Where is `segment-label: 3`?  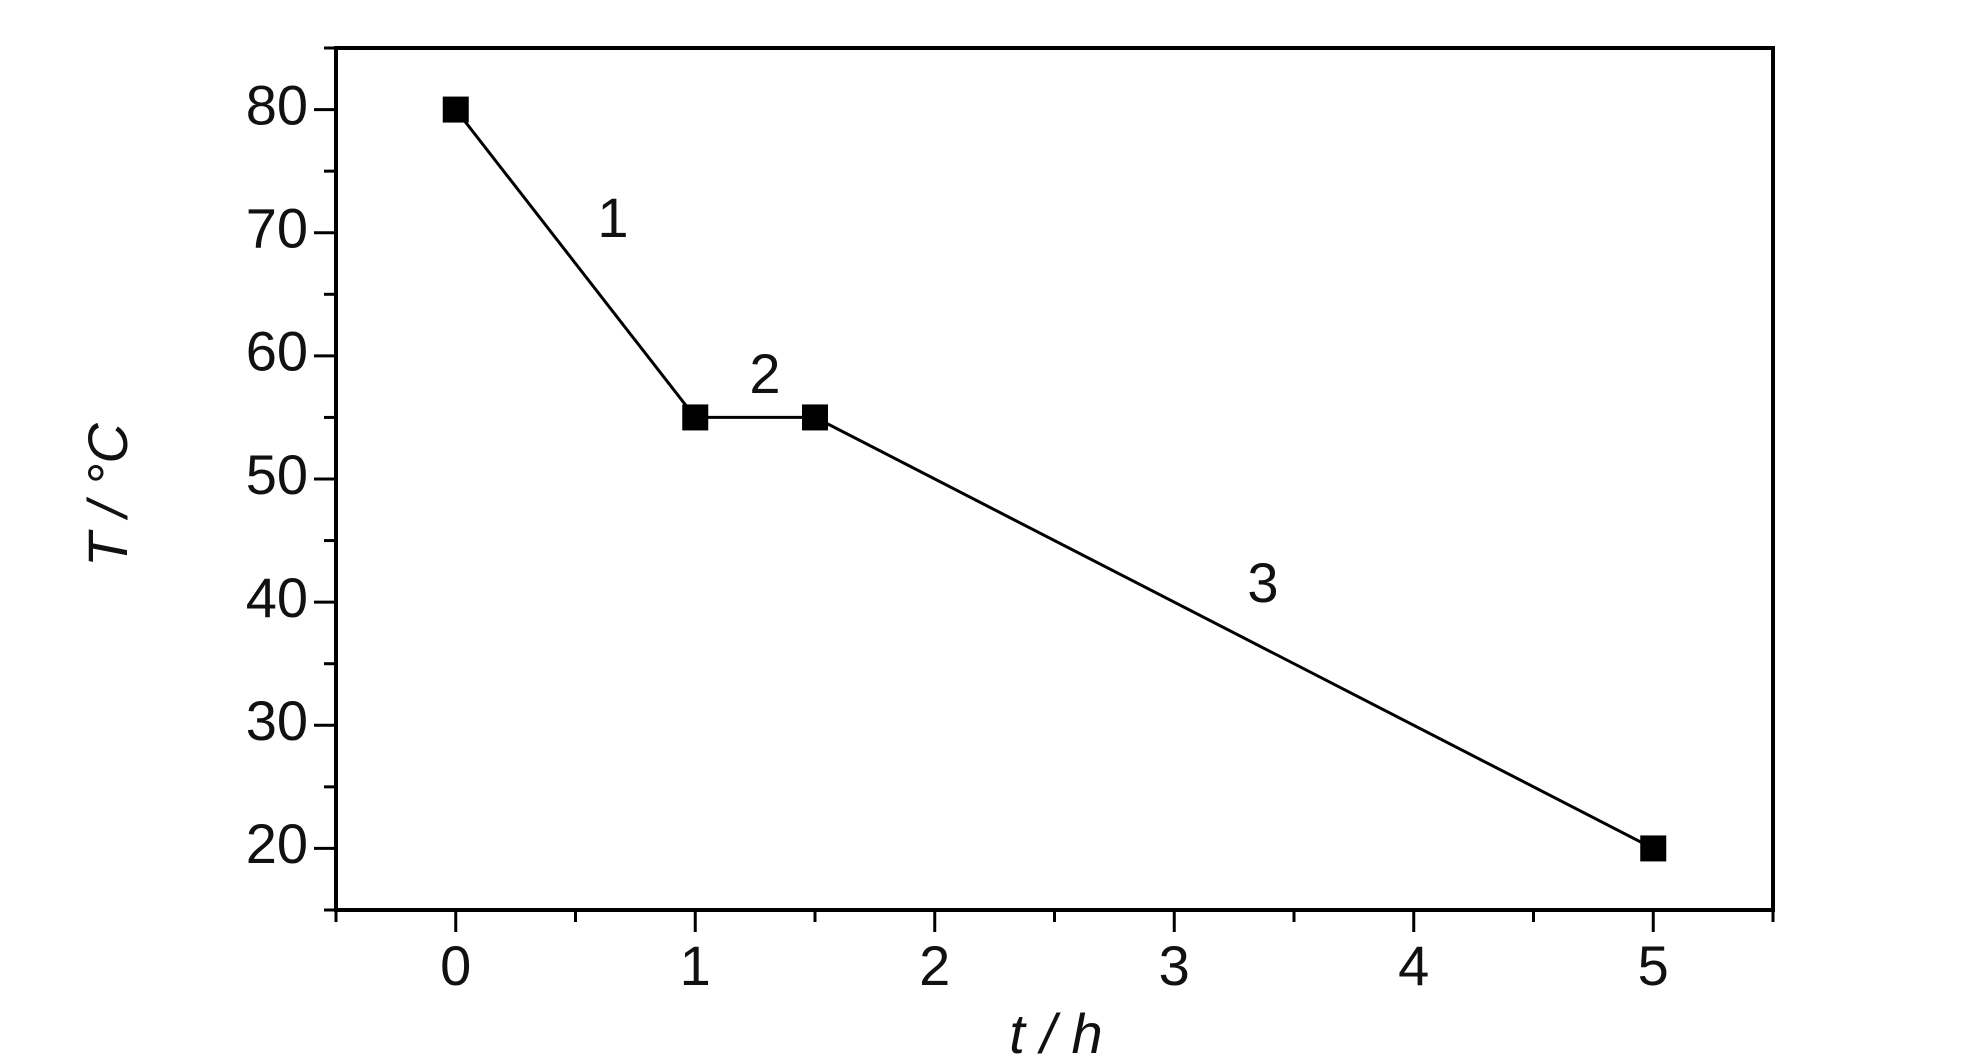 segment-label: 3 is located at coordinates (1262, 582).